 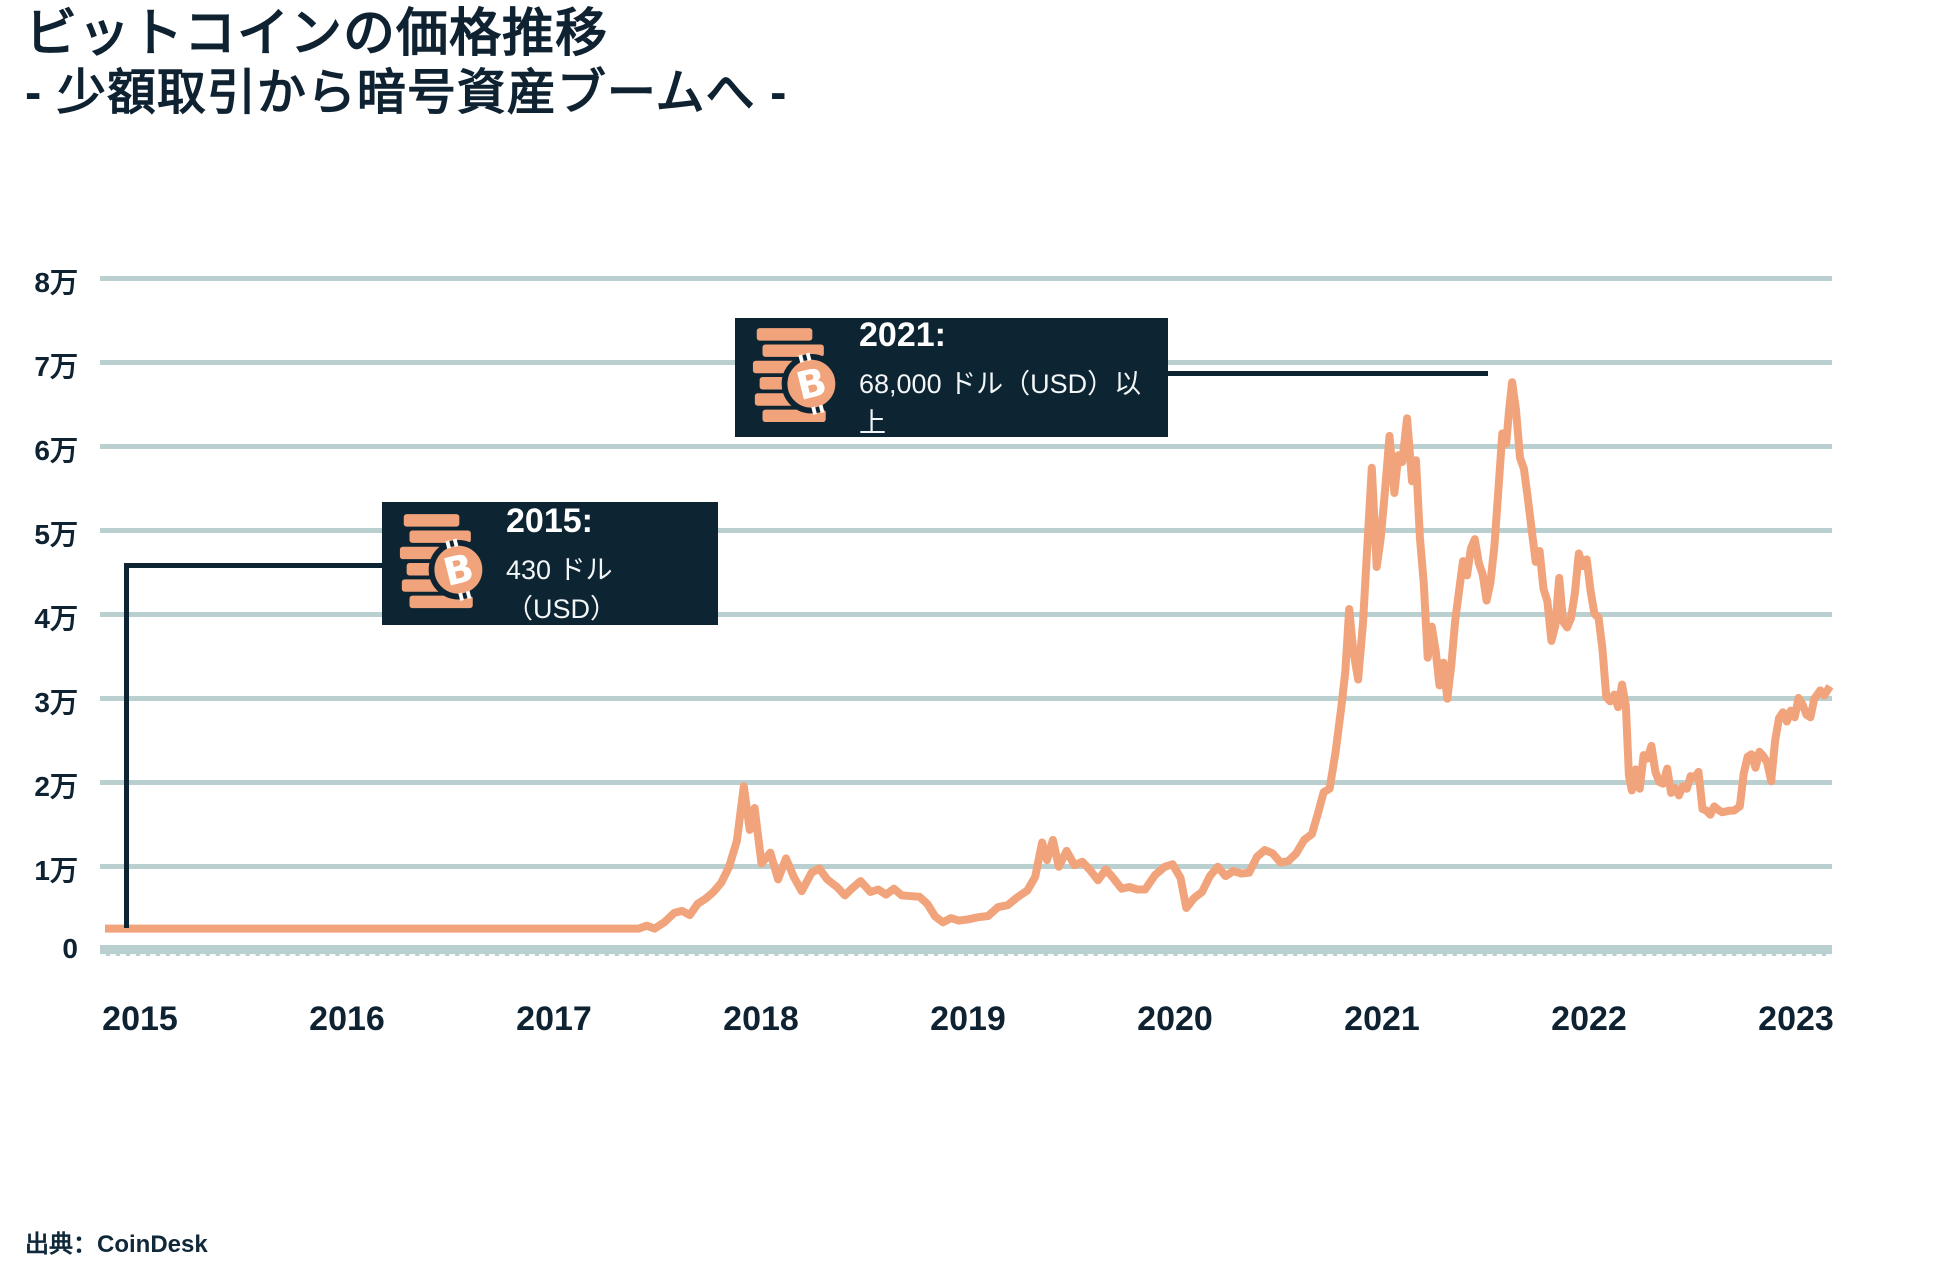 I want to click on y-axis-label: 1万, so click(x=56, y=870).